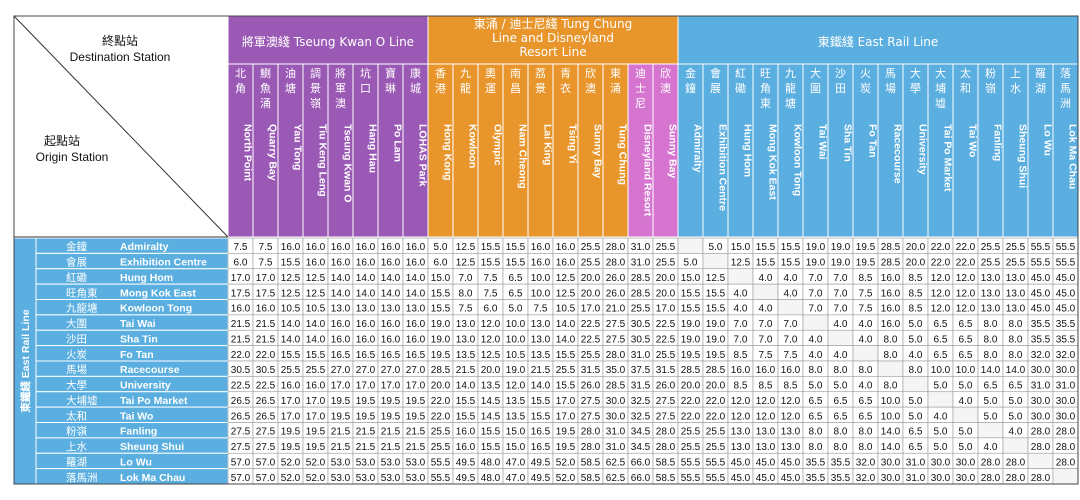 The image size is (1080, 500). I want to click on origin-label-en: Origin Station, so click(72, 157).